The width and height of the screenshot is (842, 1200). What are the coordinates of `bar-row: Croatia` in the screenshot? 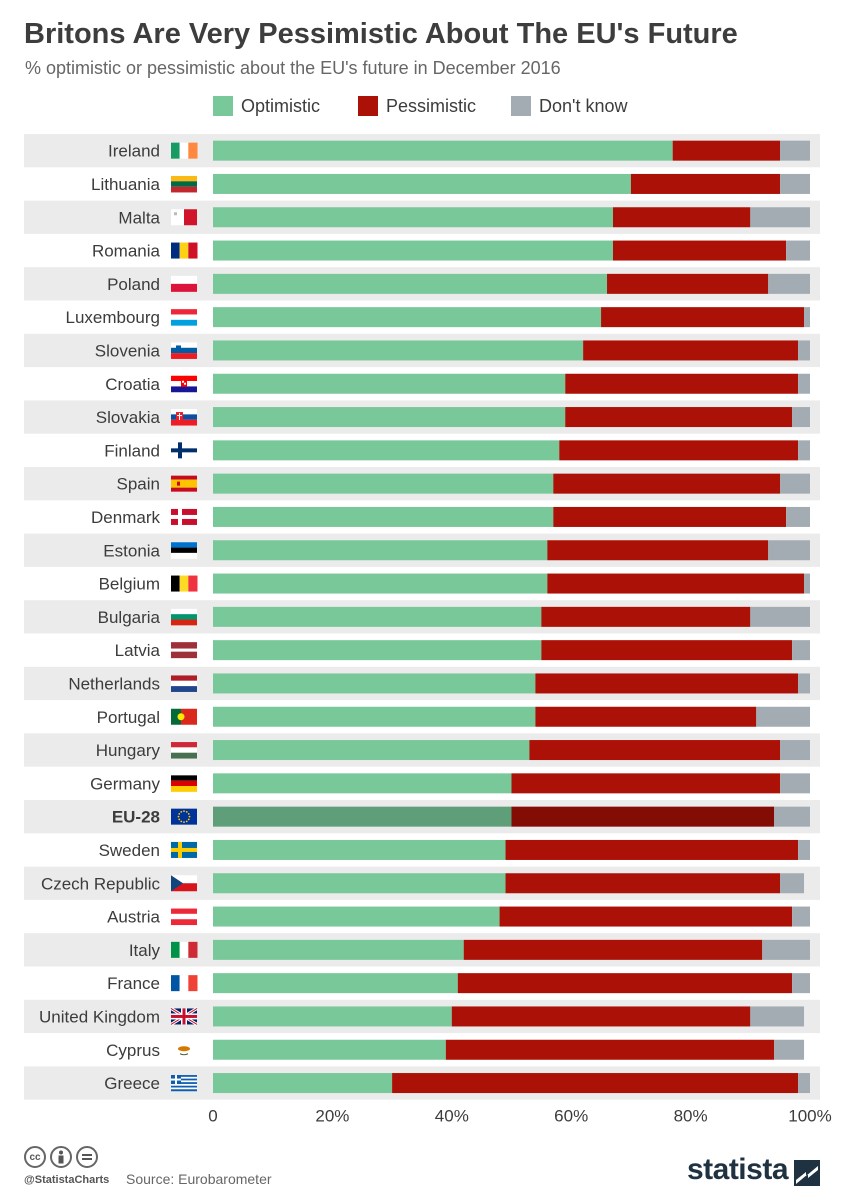 It's located at (457, 383).